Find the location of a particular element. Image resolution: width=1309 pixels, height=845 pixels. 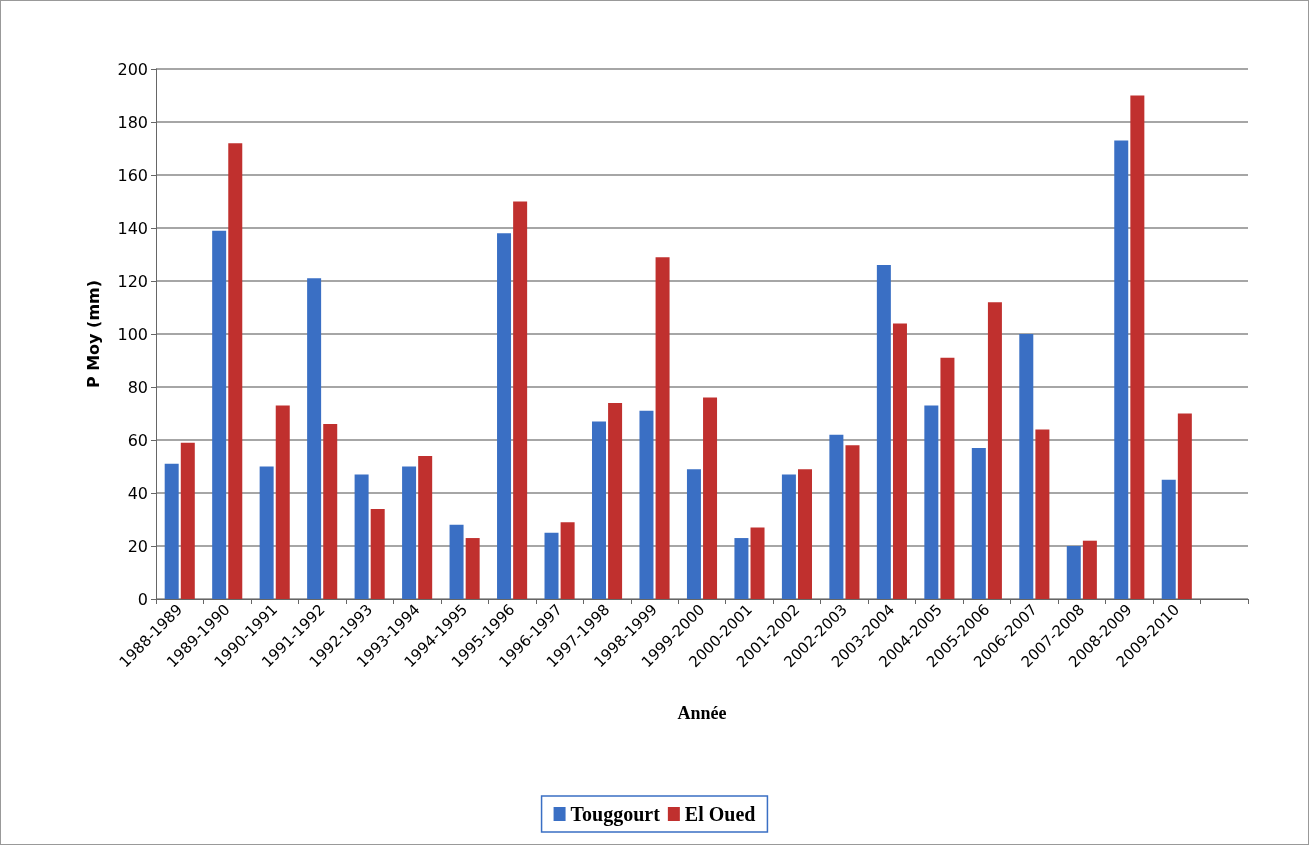

y-tick-label: 120 is located at coordinates (132, 281).